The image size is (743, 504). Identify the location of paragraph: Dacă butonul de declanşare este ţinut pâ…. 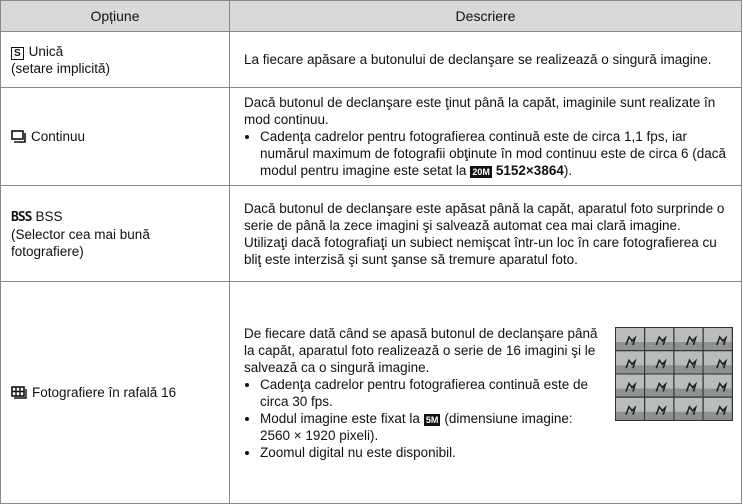
(480, 111).